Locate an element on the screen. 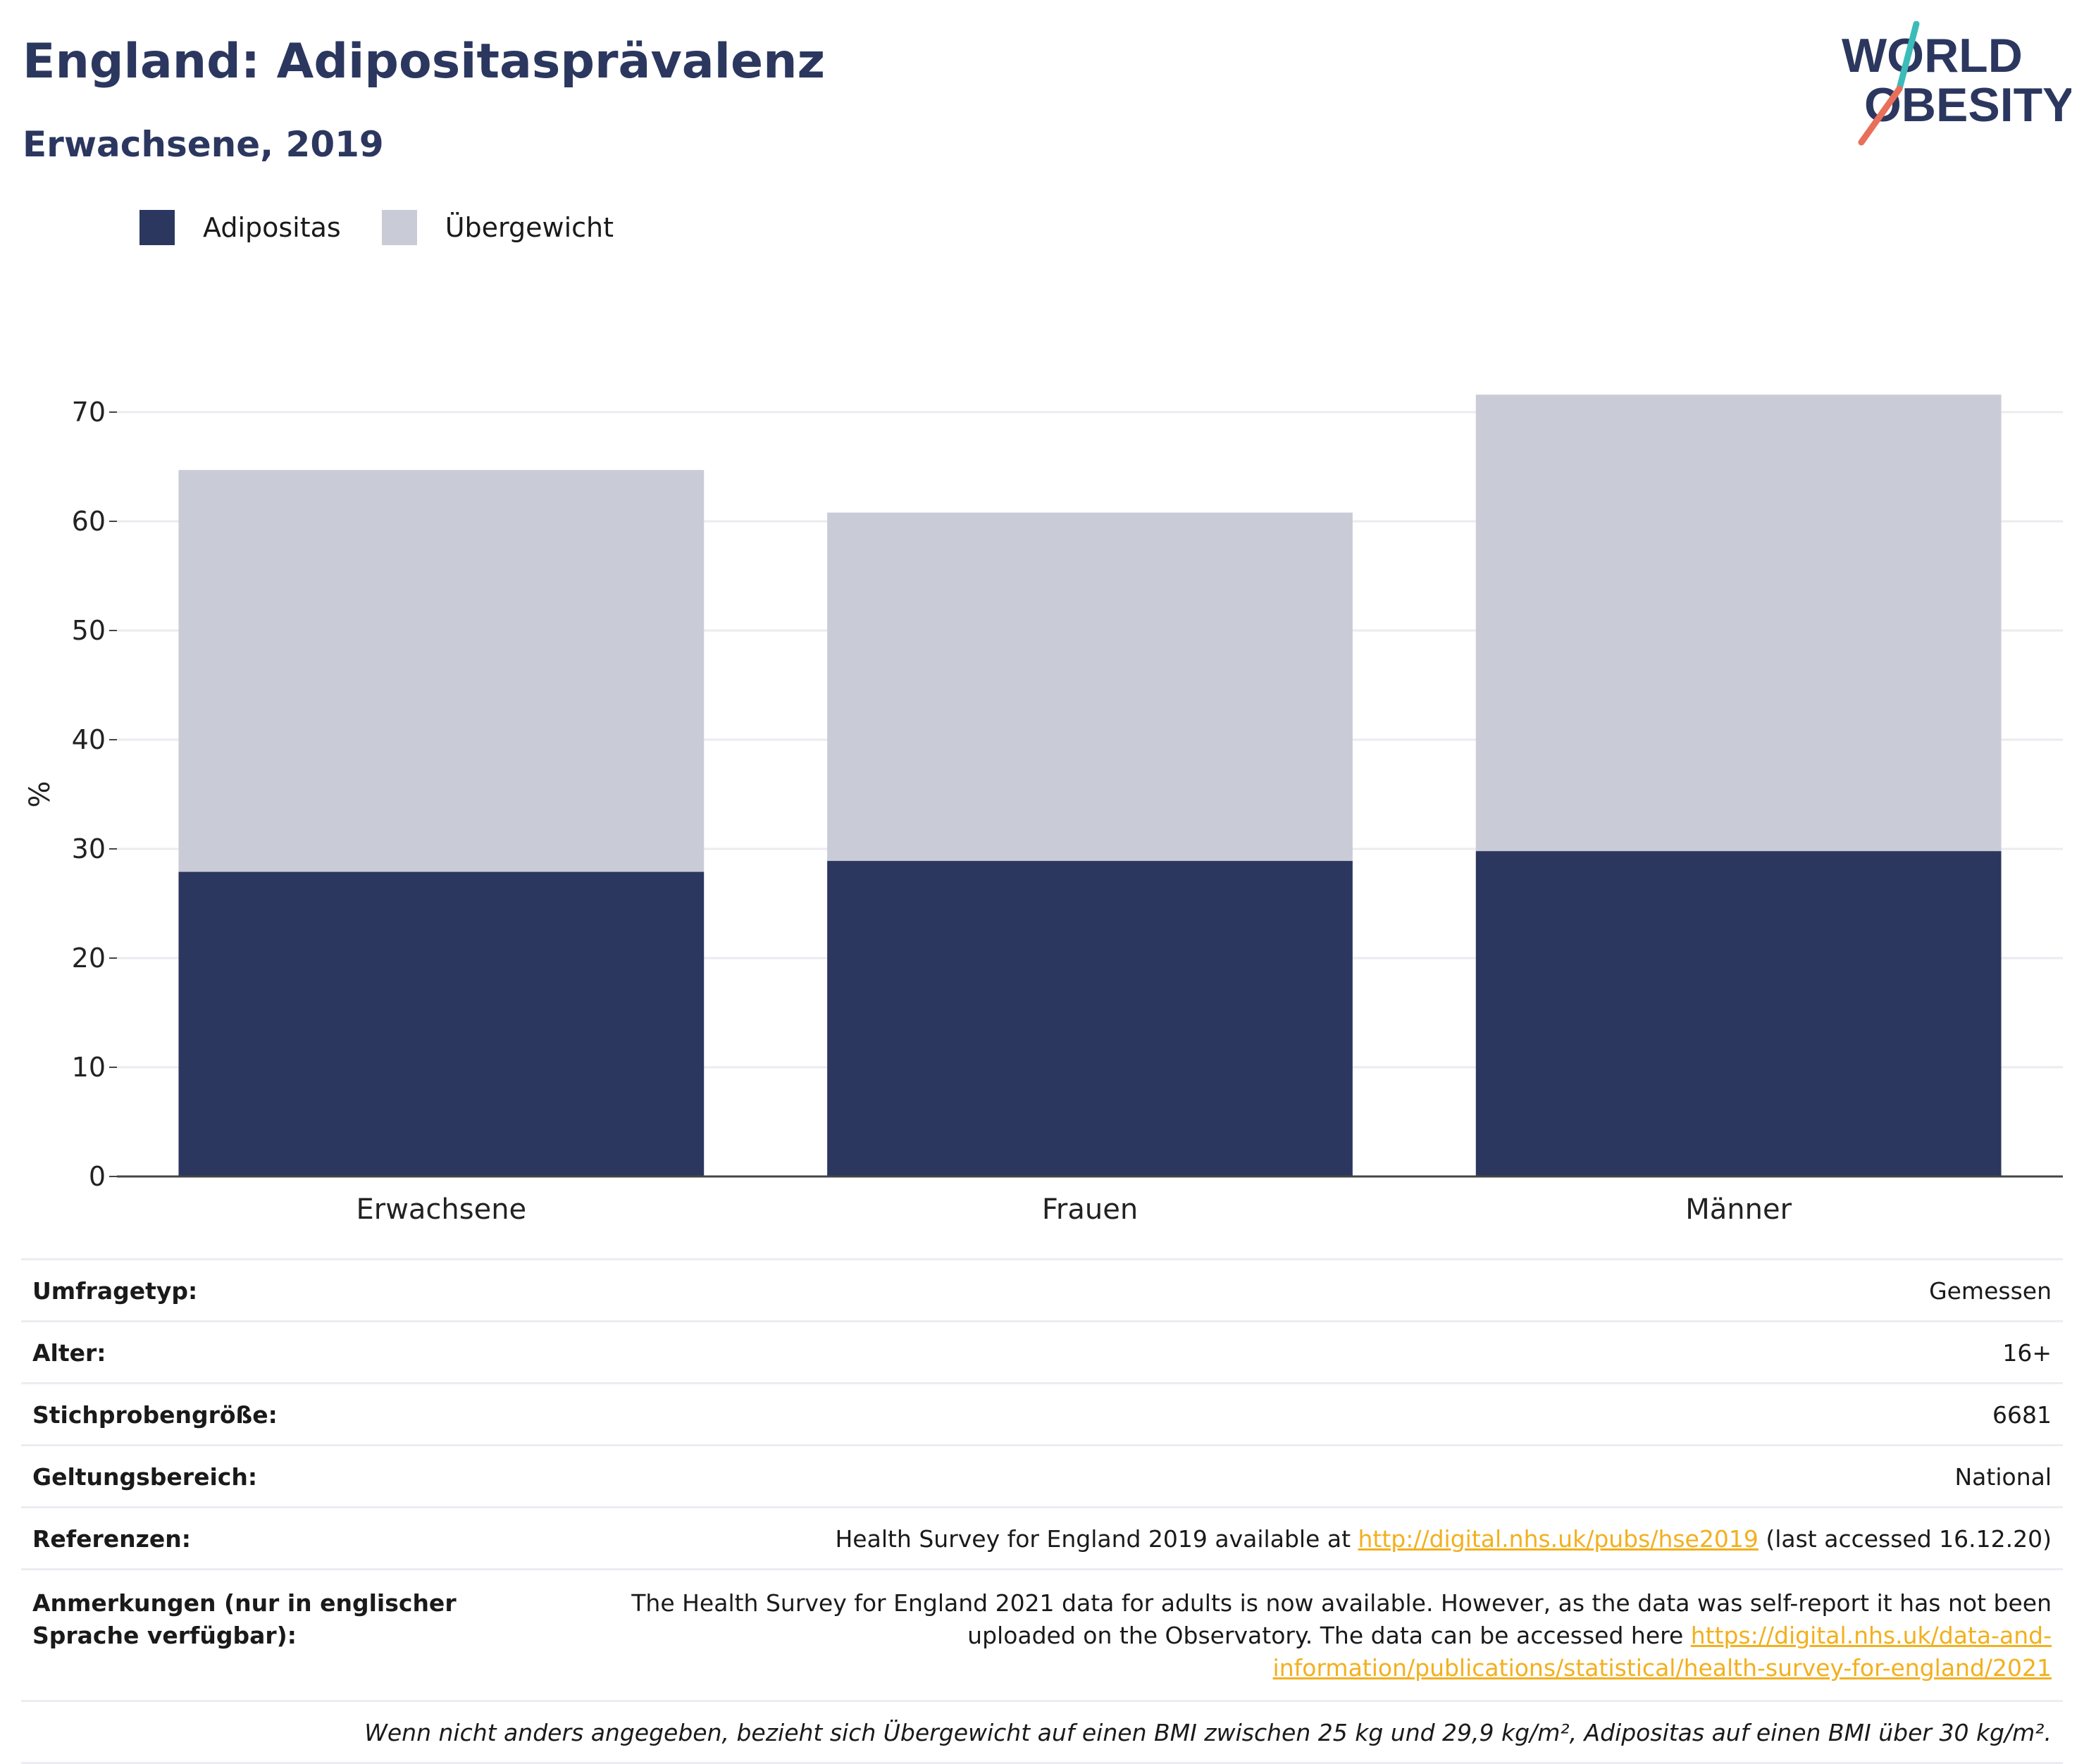  meta-row-sample-size: Stichprobengröße: 6681 is located at coordinates (1042, 1413).